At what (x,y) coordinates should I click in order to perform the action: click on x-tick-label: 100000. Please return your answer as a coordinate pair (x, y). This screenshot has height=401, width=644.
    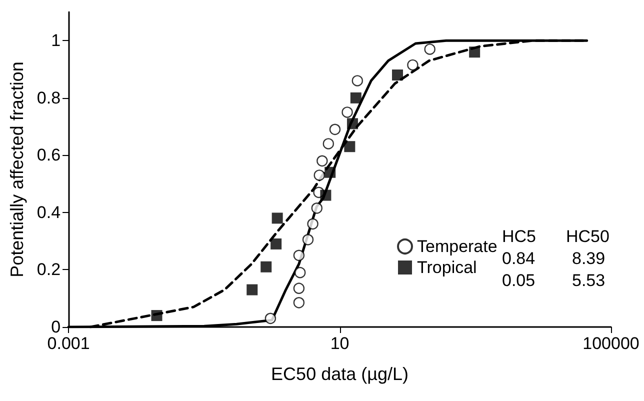
    Looking at the image, I should click on (611, 343).